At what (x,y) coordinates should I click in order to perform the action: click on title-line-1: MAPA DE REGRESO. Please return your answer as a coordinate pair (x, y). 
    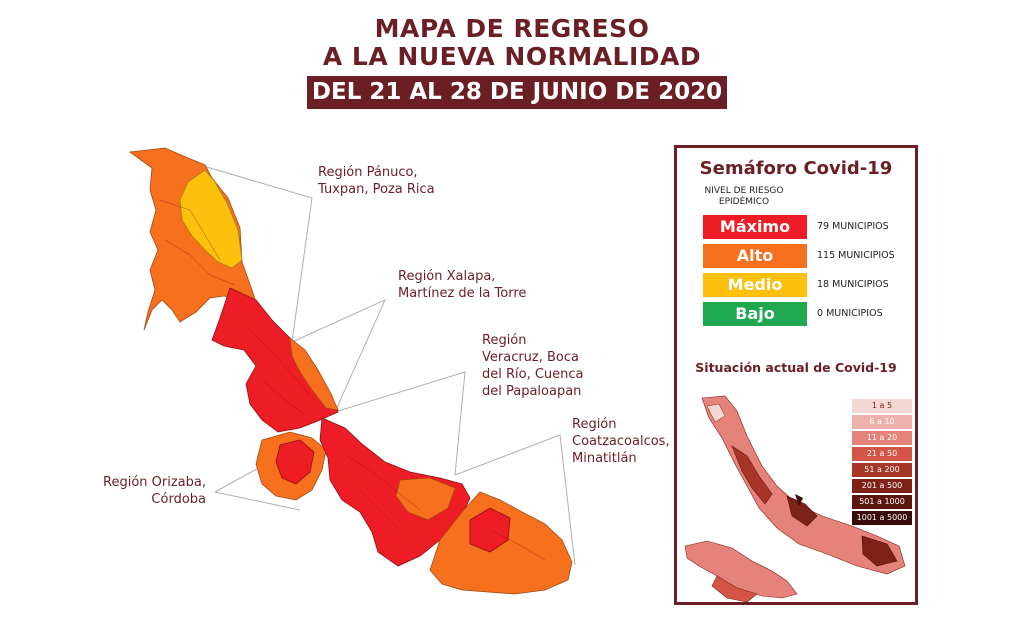
    Looking at the image, I should click on (512, 28).